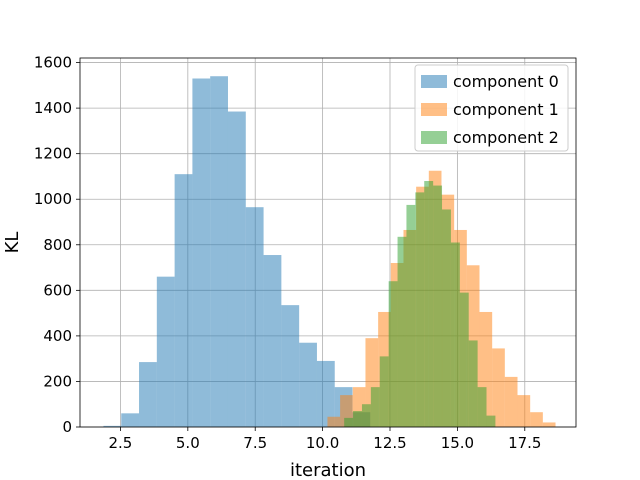 The width and height of the screenshot is (640, 480). I want to click on y-tick-label: 1400, so click(53, 108).